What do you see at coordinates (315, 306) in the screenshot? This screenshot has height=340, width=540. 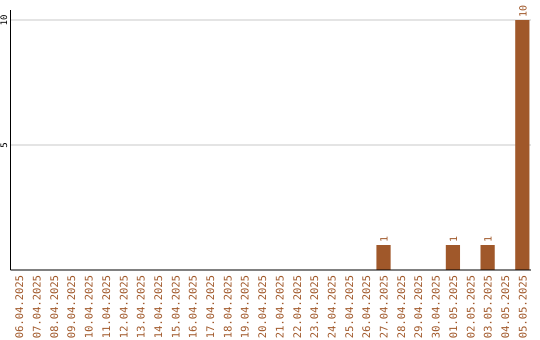 I see `x-tick-label: 23.04.2025` at bounding box center [315, 306].